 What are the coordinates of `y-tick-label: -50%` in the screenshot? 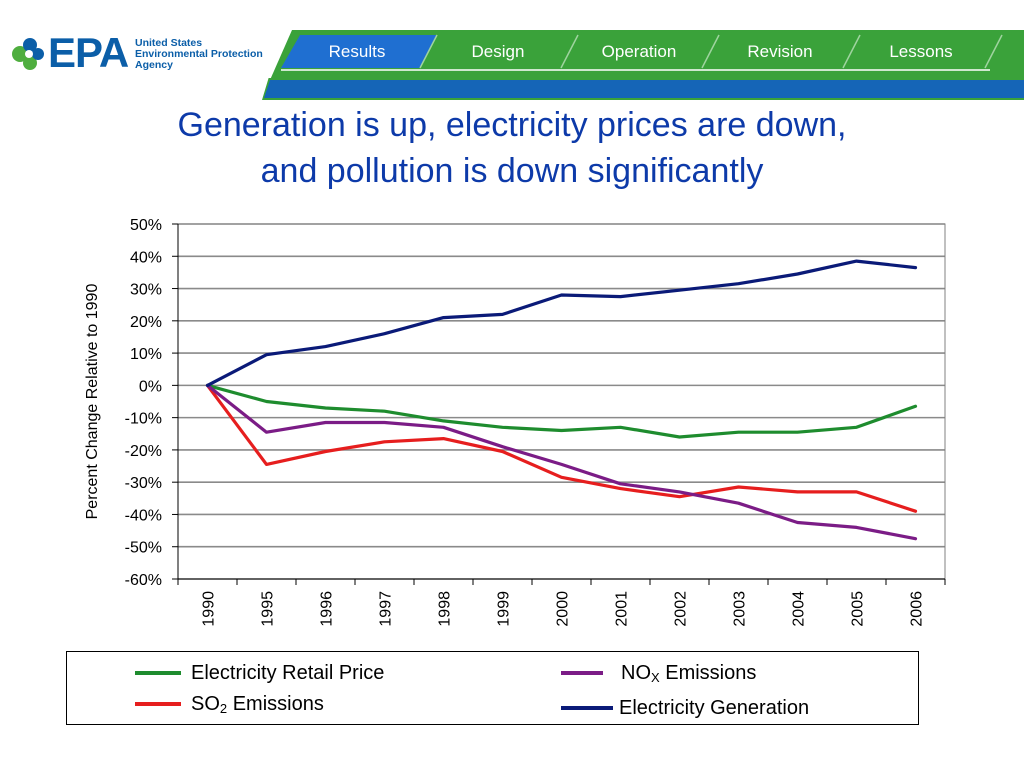 It's located at (143, 548).